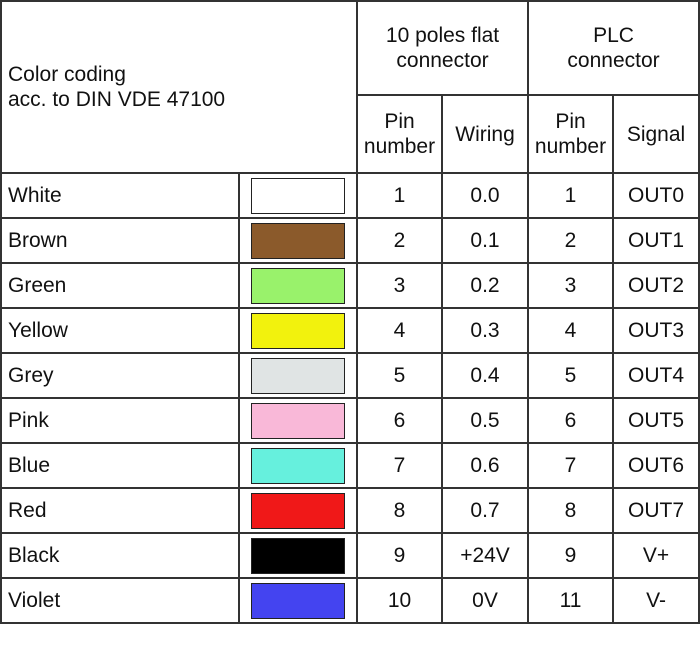  I want to click on data-row: White 1 0.0 1 OUT0, so click(350, 195).